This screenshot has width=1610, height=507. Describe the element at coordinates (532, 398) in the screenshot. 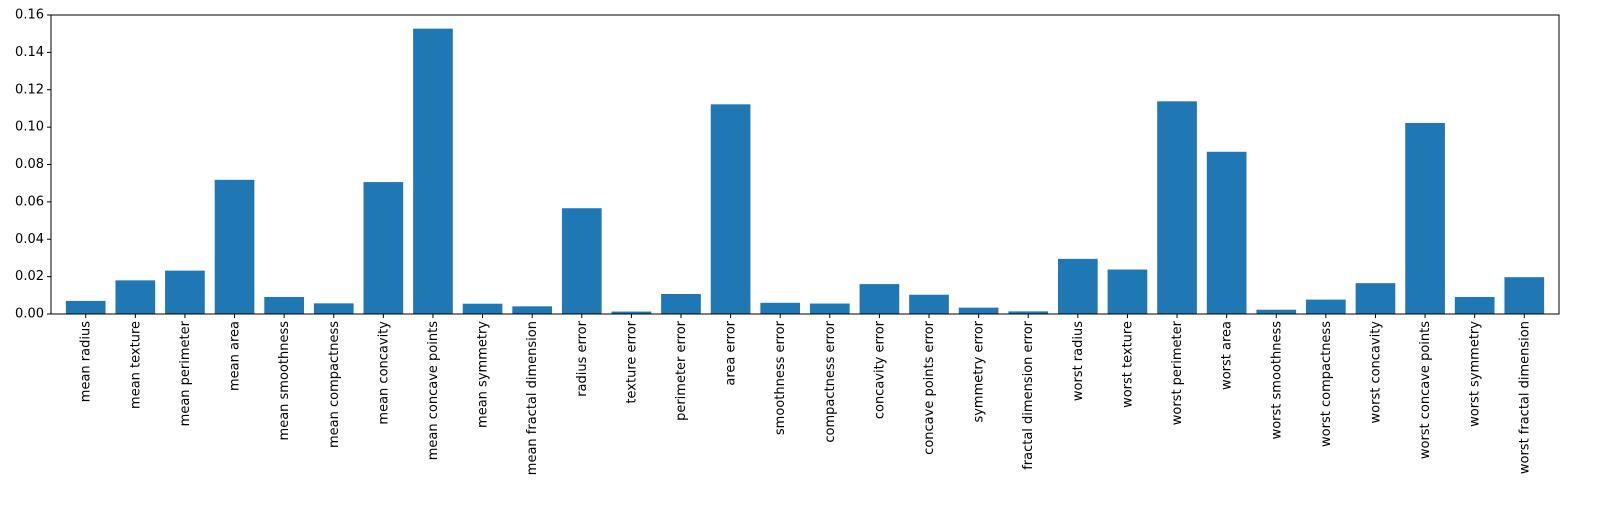

I see `x-tick-label: mean fractal dimension` at that location.